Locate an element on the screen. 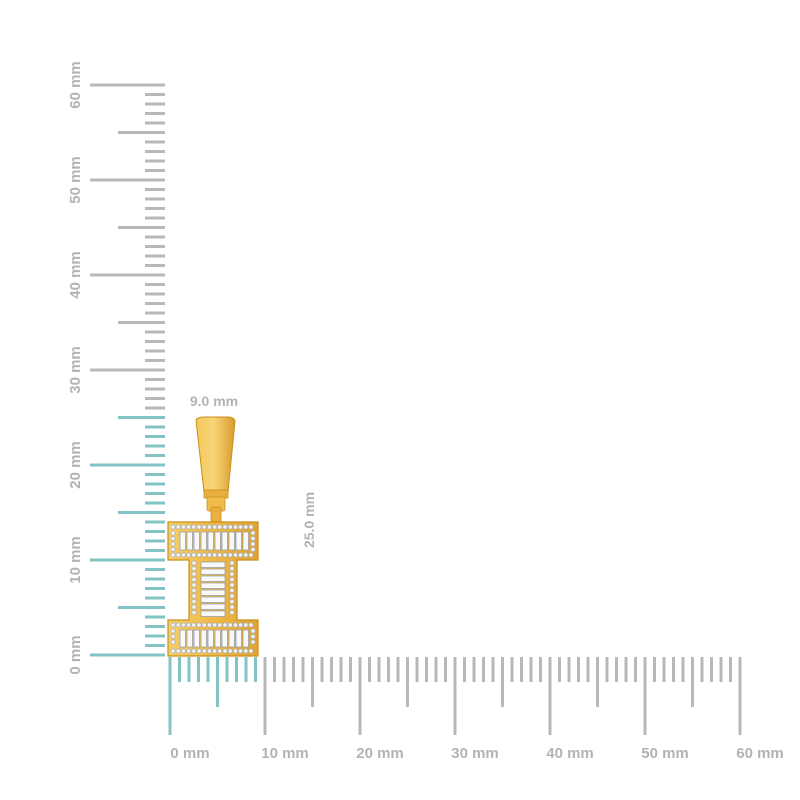 This screenshot has width=800, height=800. vertical-ruler-label: 60 mm is located at coordinates (75, 85).